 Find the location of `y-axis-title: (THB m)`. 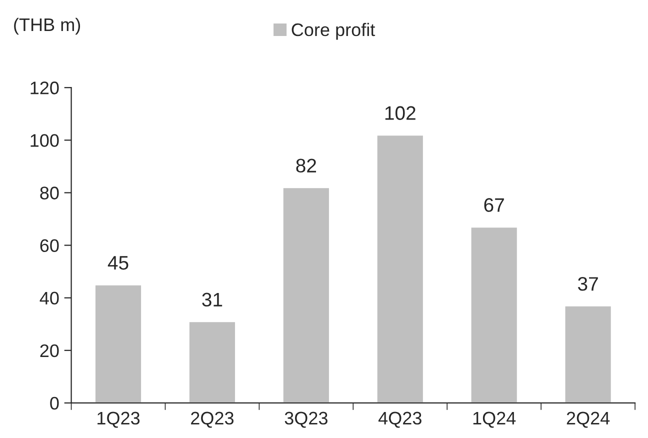

y-axis-title: (THB m) is located at coordinates (47, 26).